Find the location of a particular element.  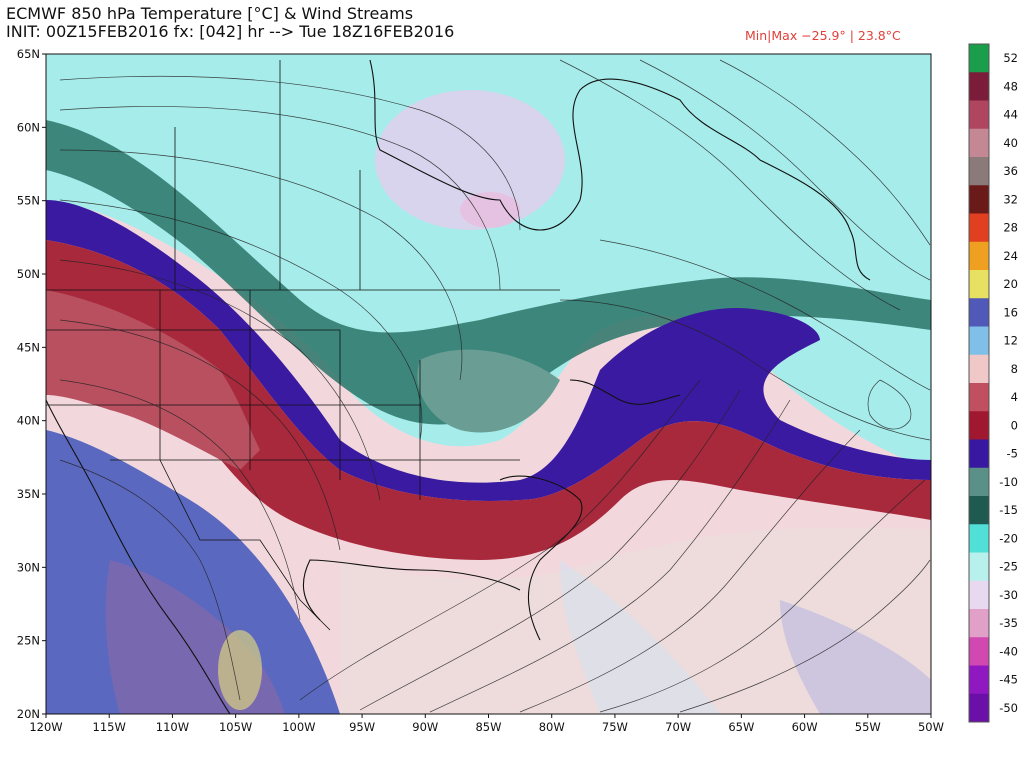

colorbar-label: -25 is located at coordinates (1008, 567).